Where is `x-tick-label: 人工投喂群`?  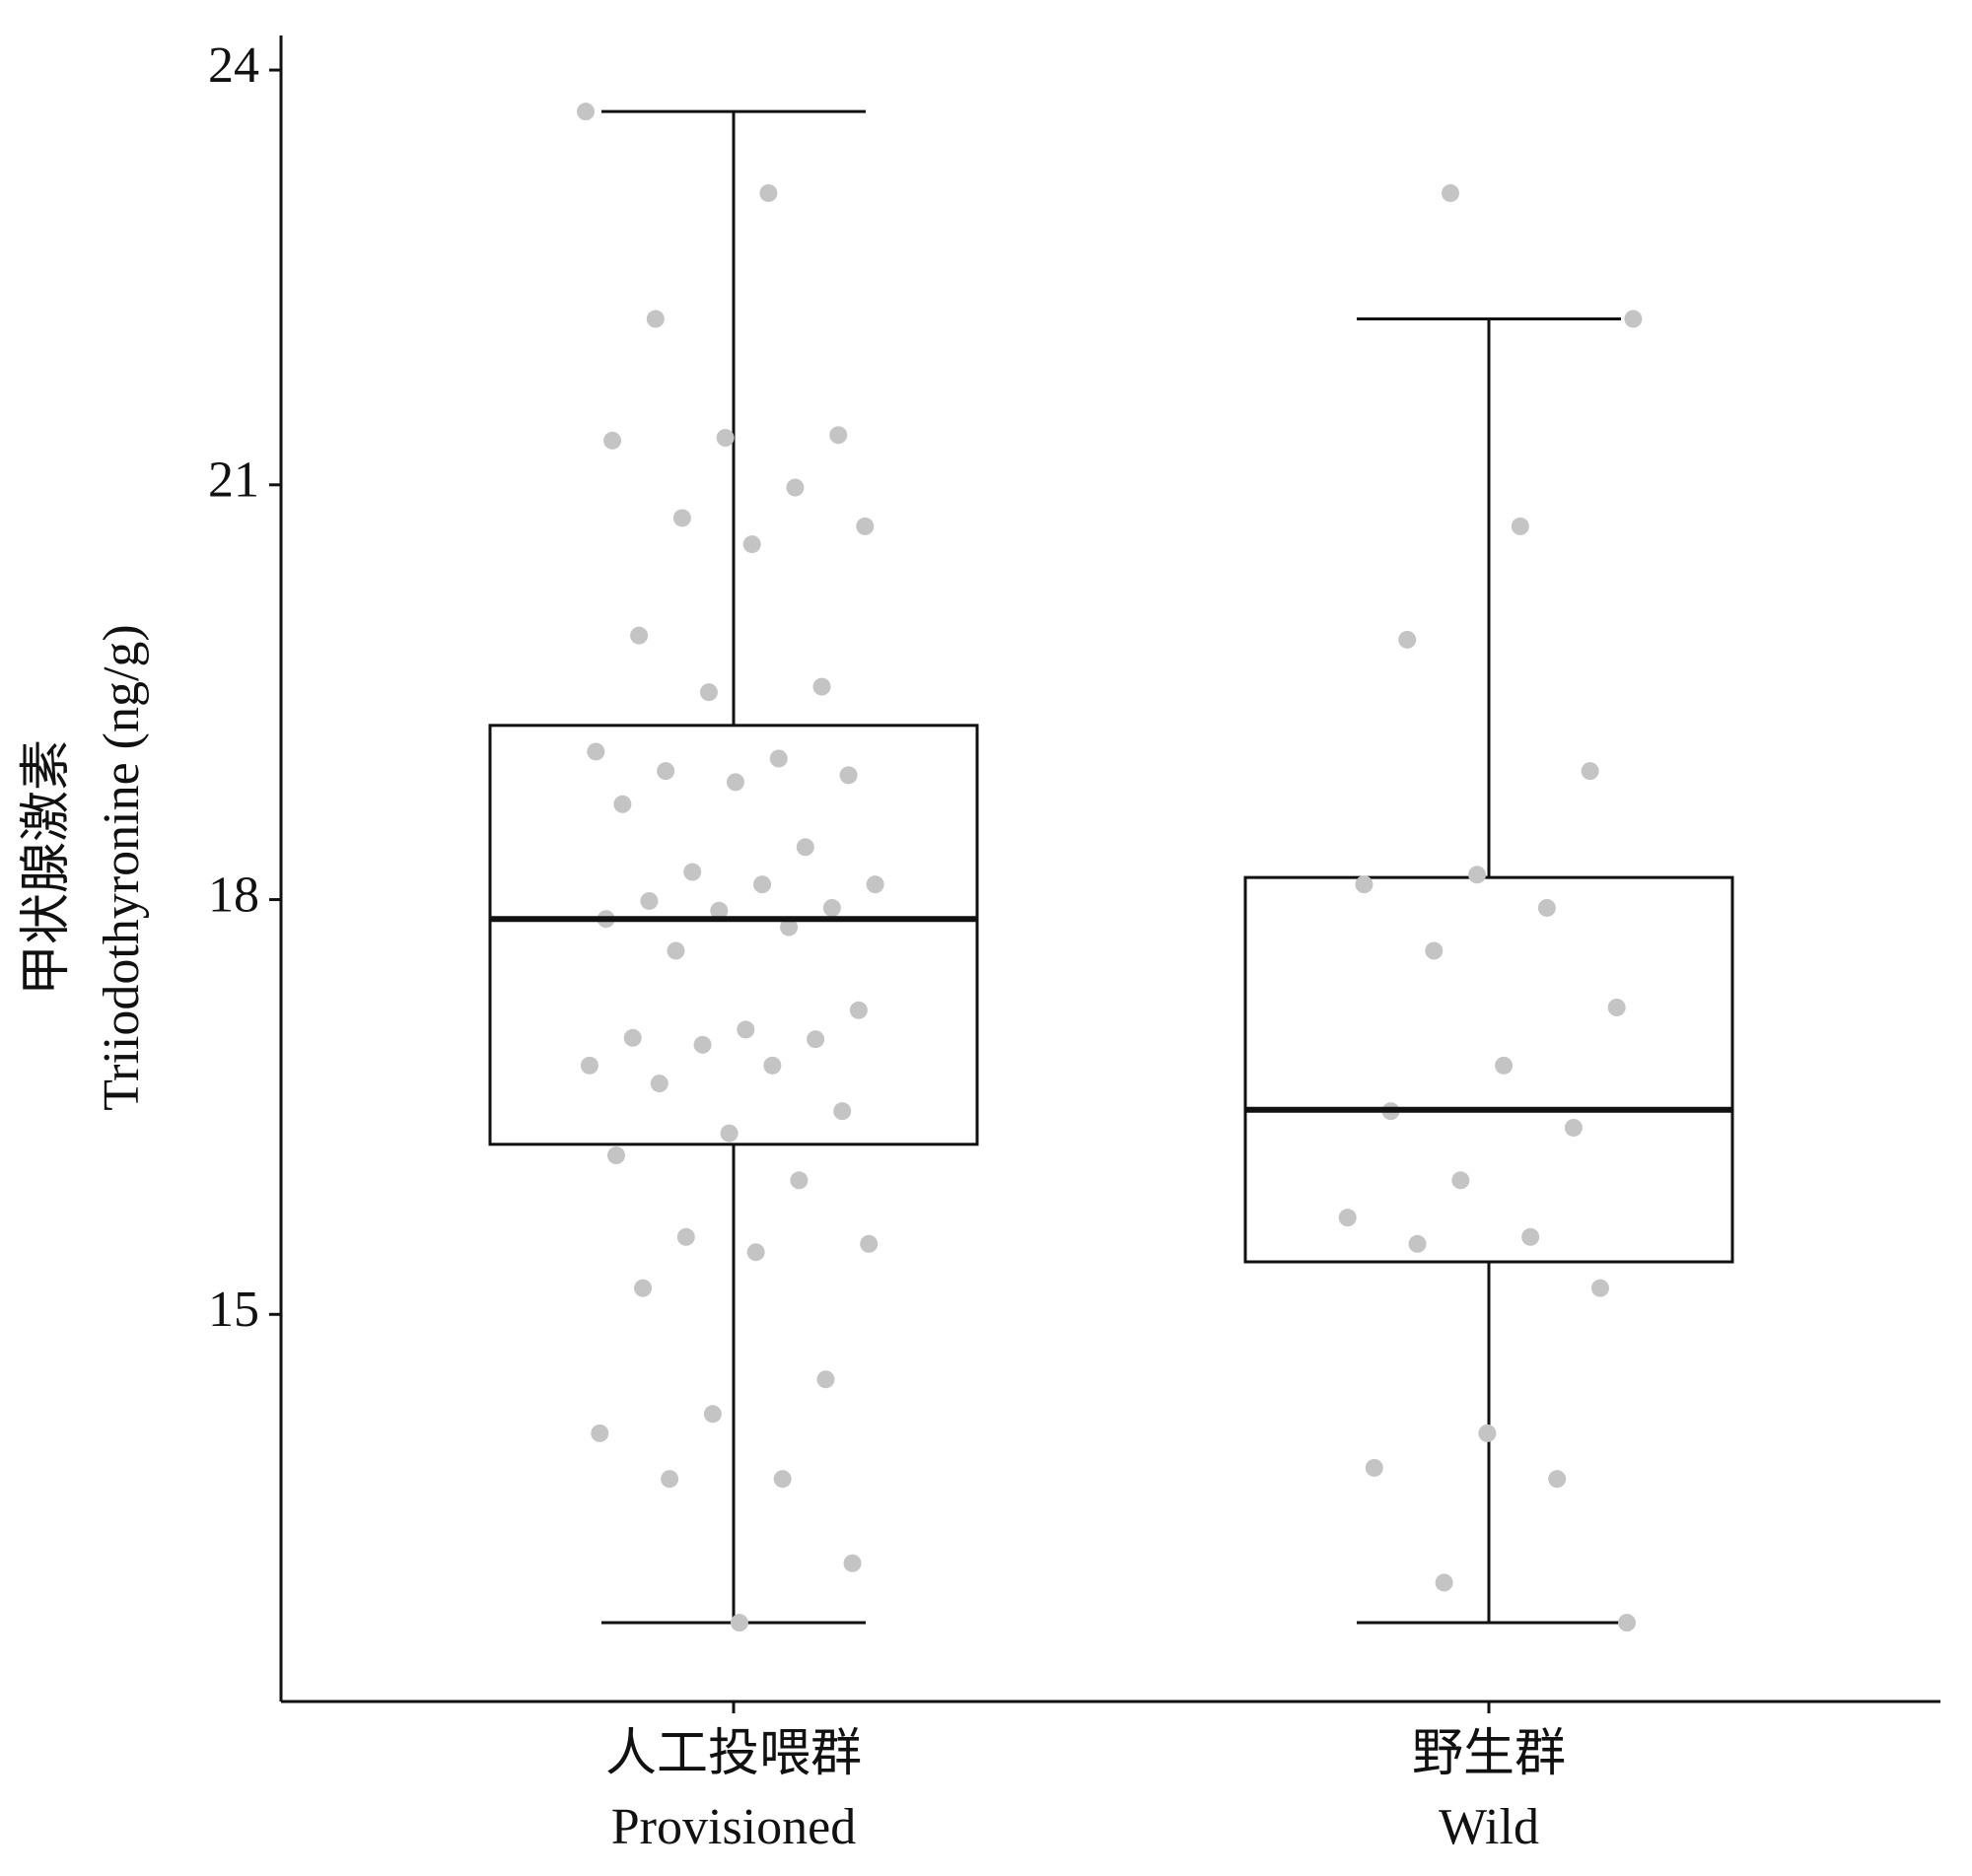
x-tick-label: 人工投喂群 is located at coordinates (733, 1754).